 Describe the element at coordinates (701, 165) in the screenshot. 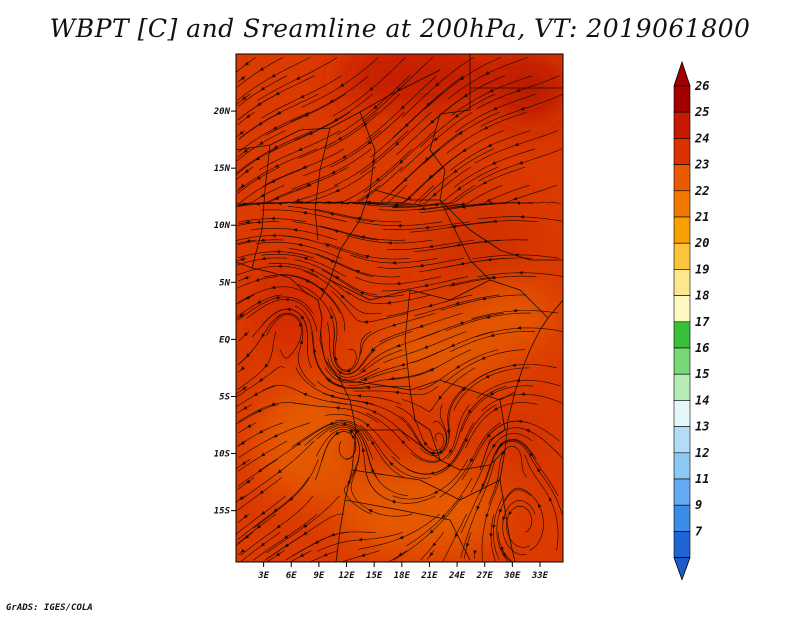

I see `colorbar-label: 23` at that location.